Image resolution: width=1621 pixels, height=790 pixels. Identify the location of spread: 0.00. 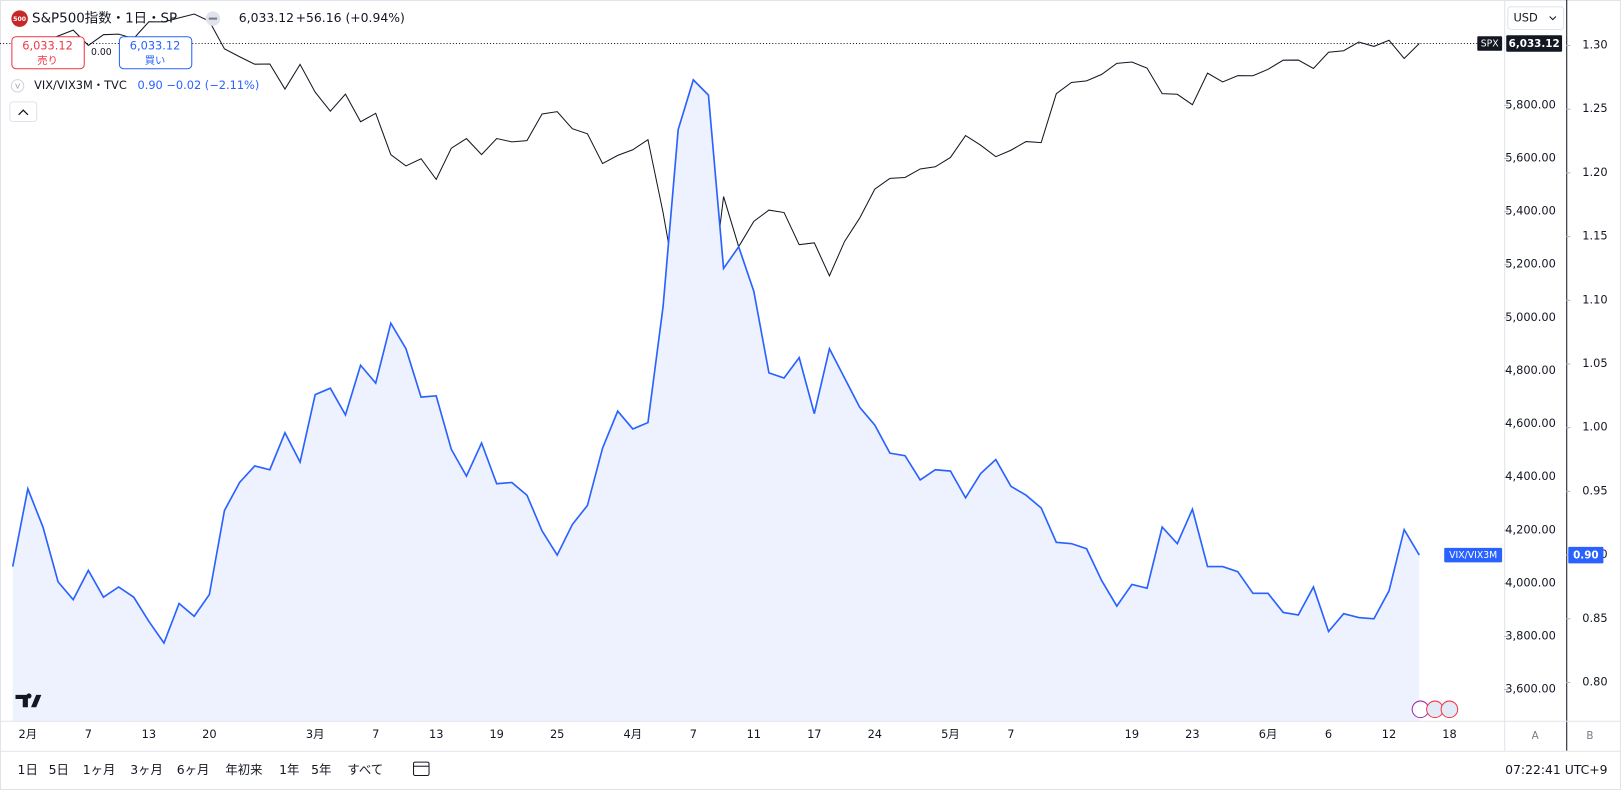
(101, 52).